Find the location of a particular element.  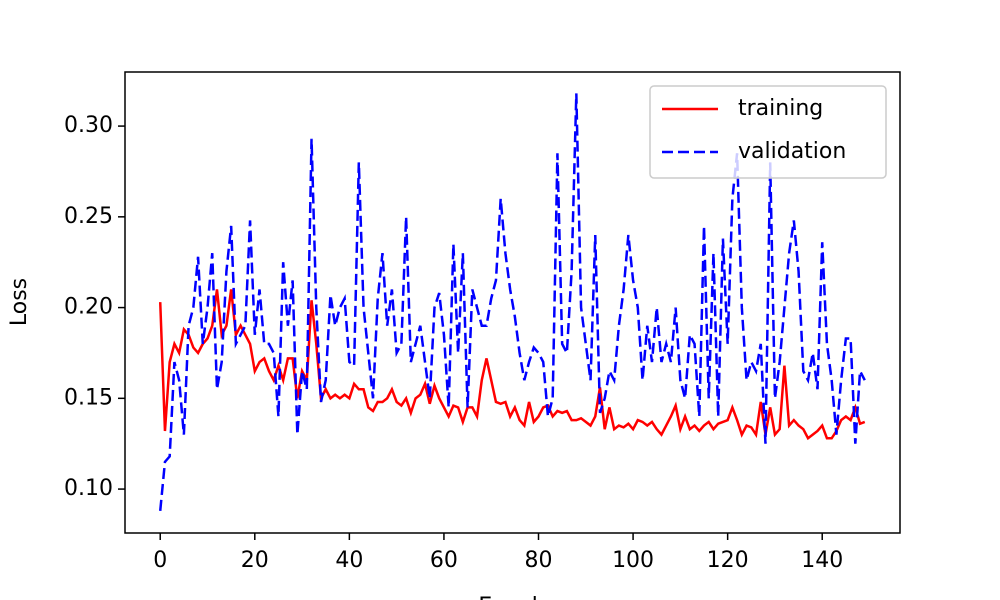

legend-label: validation is located at coordinates (792, 151).